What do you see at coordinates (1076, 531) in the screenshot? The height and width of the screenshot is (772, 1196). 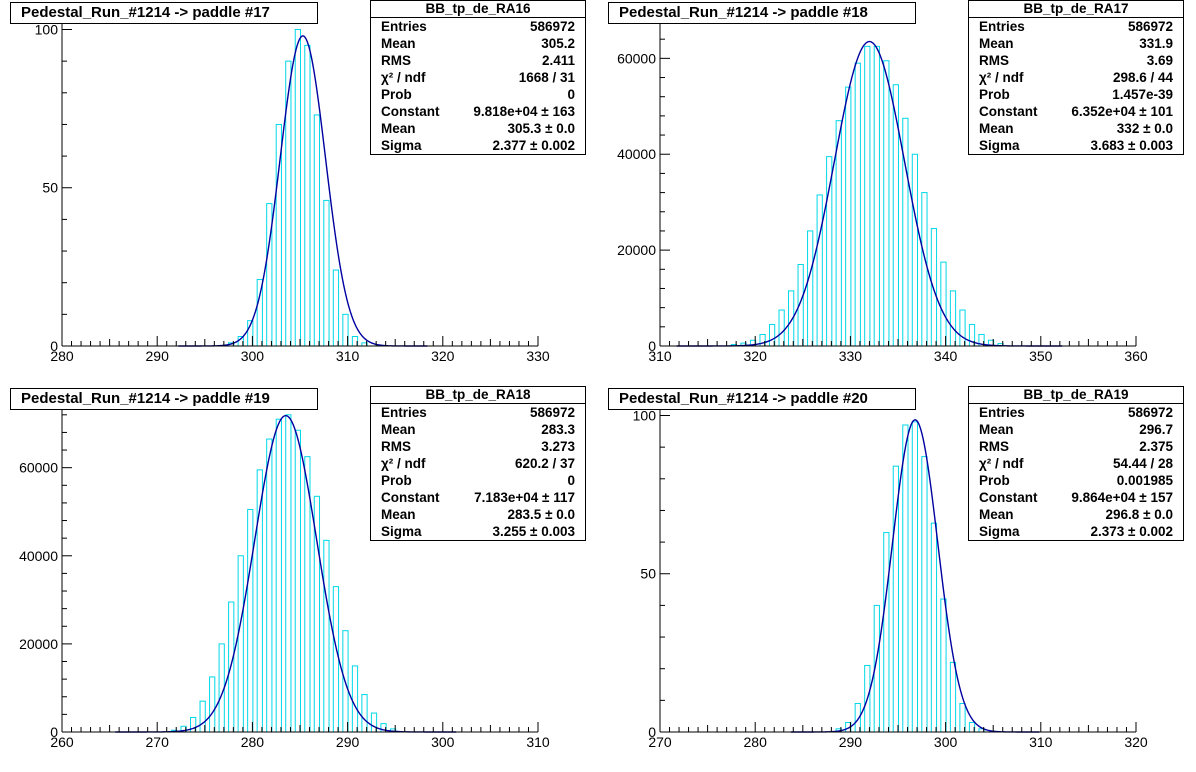 I see `stats-row: Sigma 2.373 ± 0.002` at bounding box center [1076, 531].